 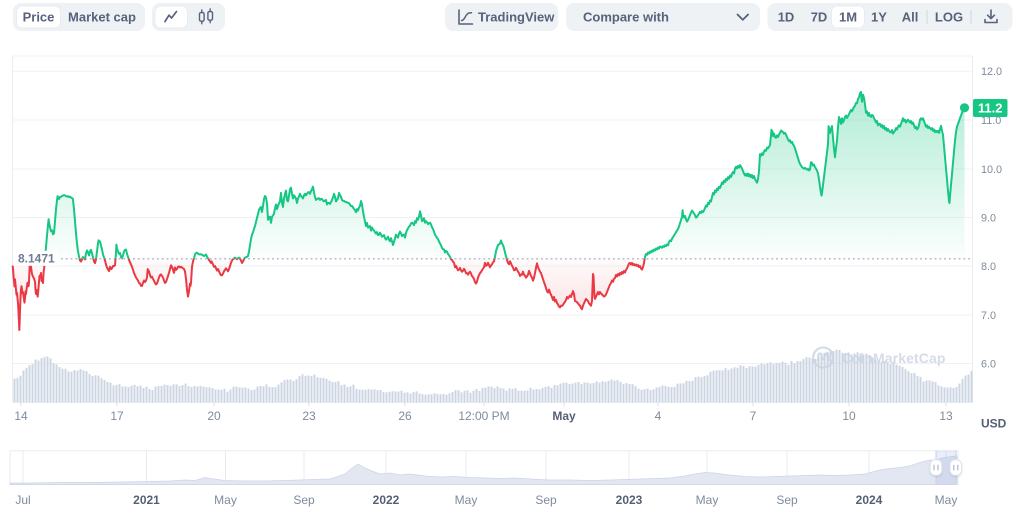 What do you see at coordinates (879, 17) in the screenshot?
I see `svg-text: 1Y` at bounding box center [879, 17].